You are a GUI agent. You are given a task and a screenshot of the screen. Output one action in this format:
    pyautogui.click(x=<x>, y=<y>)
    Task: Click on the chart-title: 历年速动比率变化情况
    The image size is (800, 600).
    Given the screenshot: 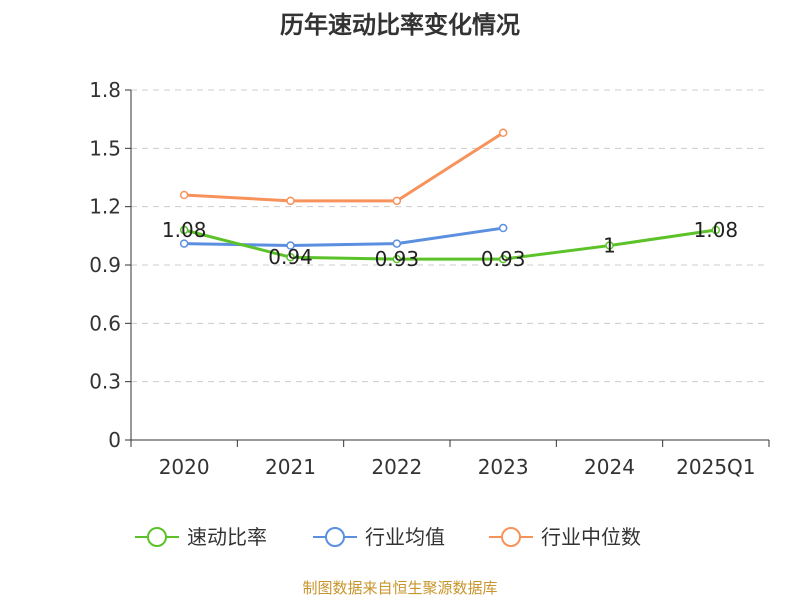 What is the action you would take?
    pyautogui.click(x=400, y=25)
    